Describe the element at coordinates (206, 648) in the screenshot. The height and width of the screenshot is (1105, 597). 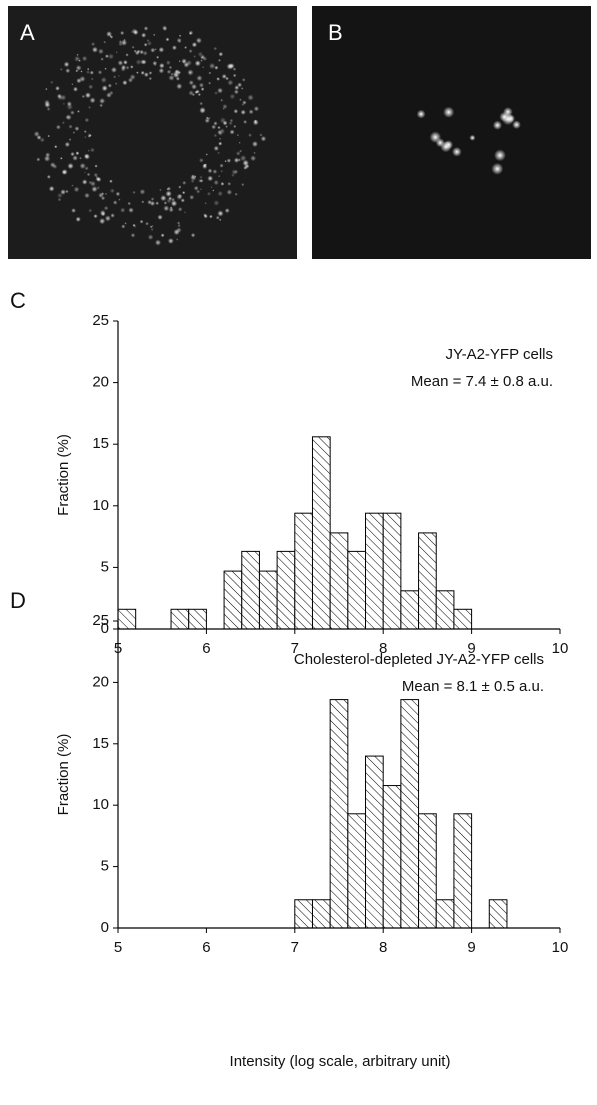
I see `x-tick-label: 6` at that location.